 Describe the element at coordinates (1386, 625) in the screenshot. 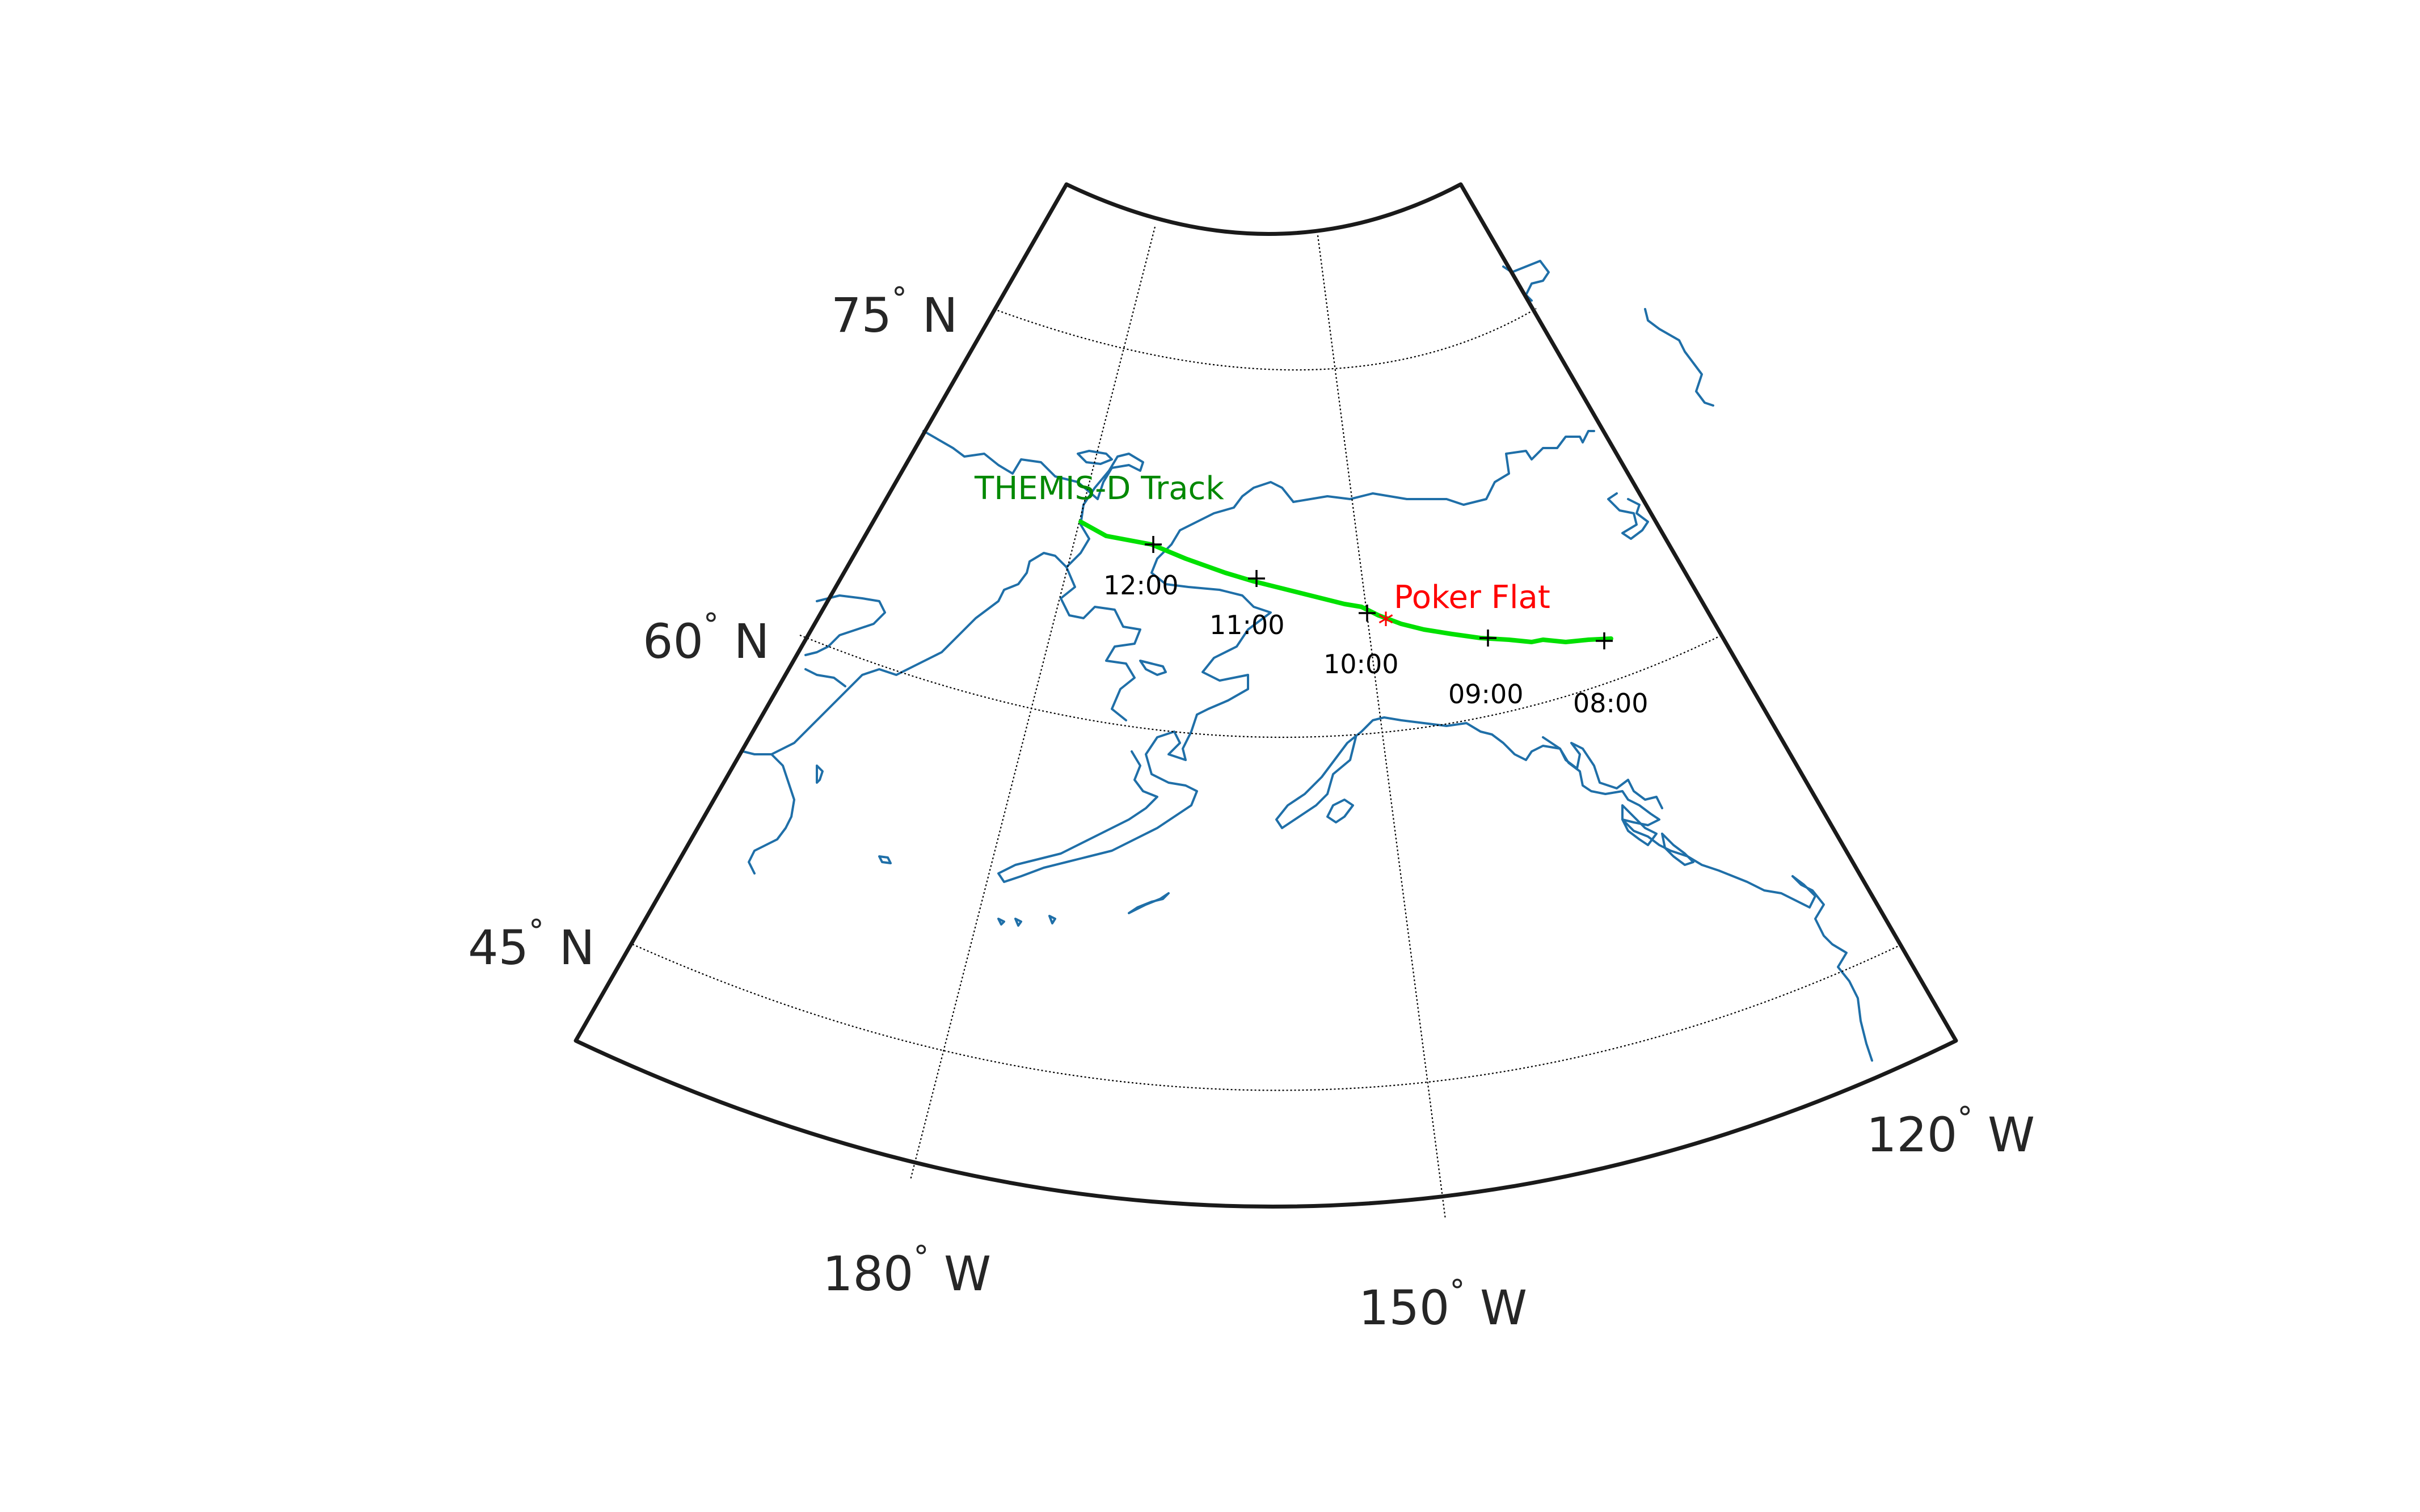

I see `site-marker: *` at that location.